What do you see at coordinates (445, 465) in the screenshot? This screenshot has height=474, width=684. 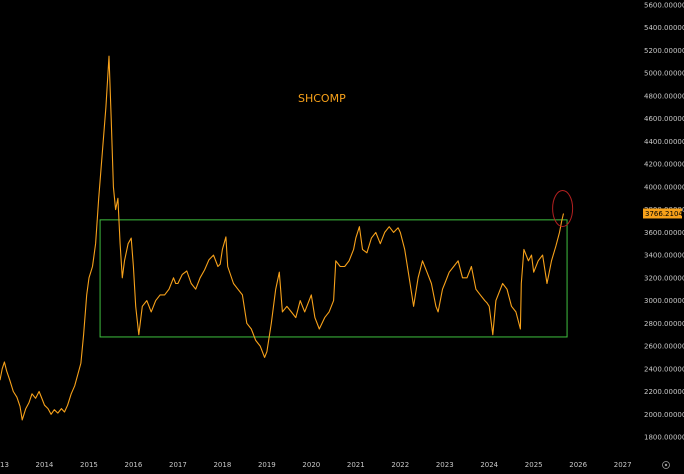 I see `x-tick-label: 2023` at bounding box center [445, 465].